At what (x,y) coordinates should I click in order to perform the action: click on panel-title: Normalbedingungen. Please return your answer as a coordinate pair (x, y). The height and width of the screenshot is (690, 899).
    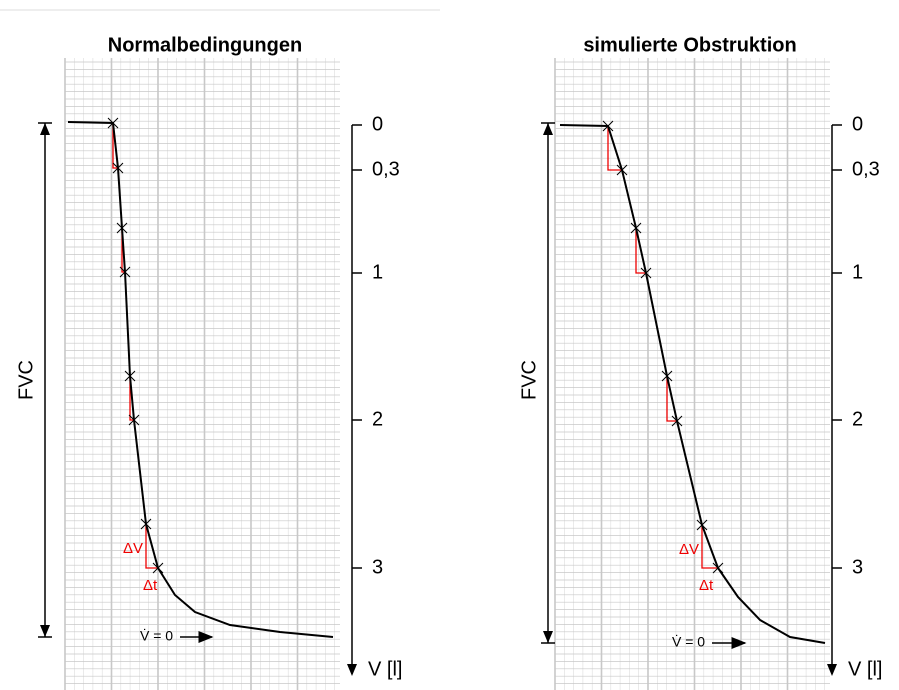
    Looking at the image, I should click on (205, 45).